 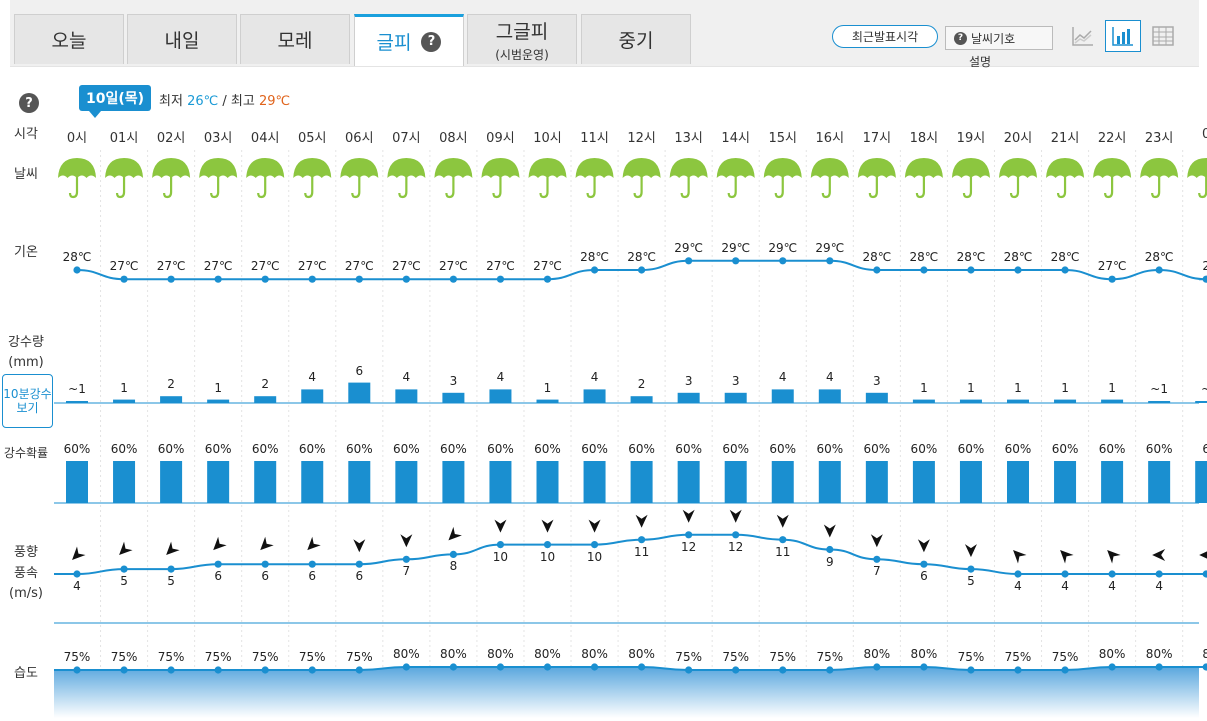 I want to click on line-chart-icon, so click(x=1083, y=36).